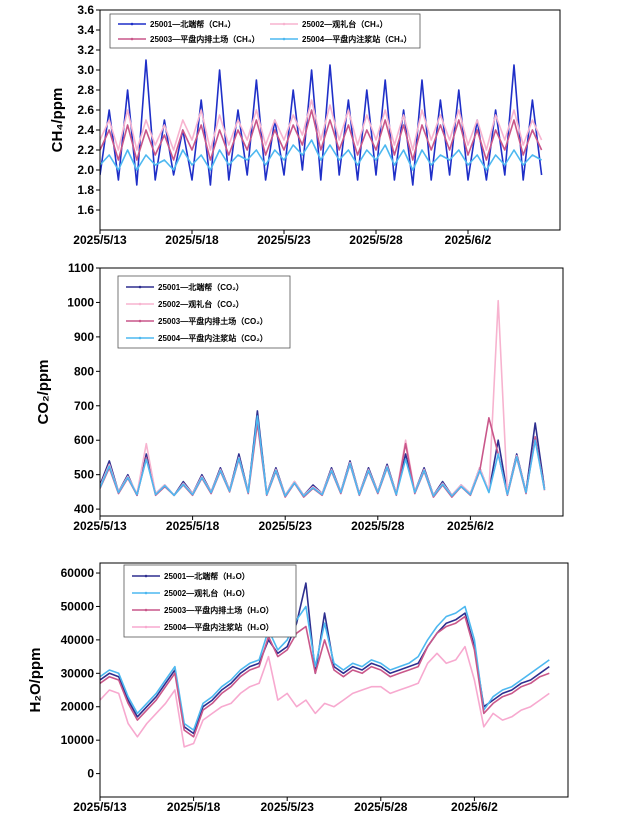 This screenshot has width=640, height=828. What do you see at coordinates (84, 406) in the screenshot?
I see `y-tick-label: 700` at bounding box center [84, 406].